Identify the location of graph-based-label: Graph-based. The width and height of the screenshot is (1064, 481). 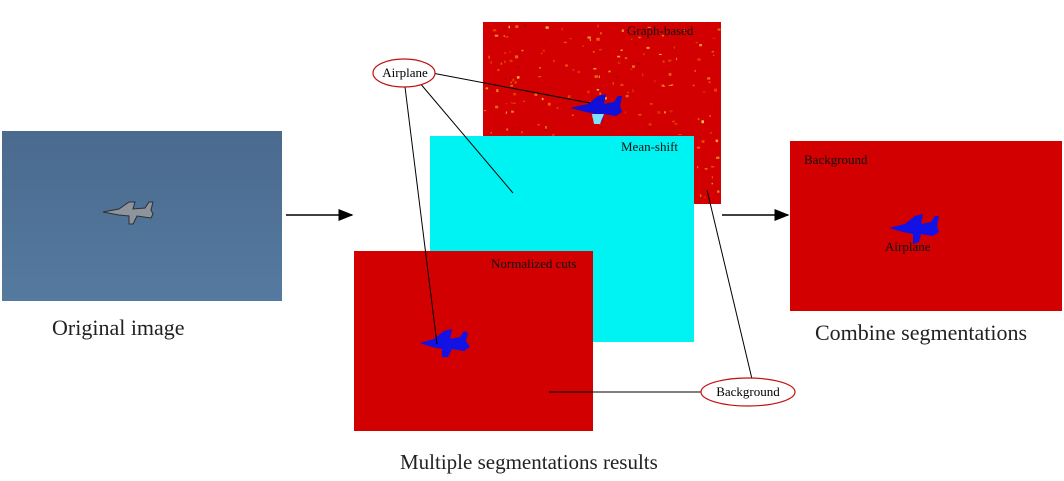
(660, 30).